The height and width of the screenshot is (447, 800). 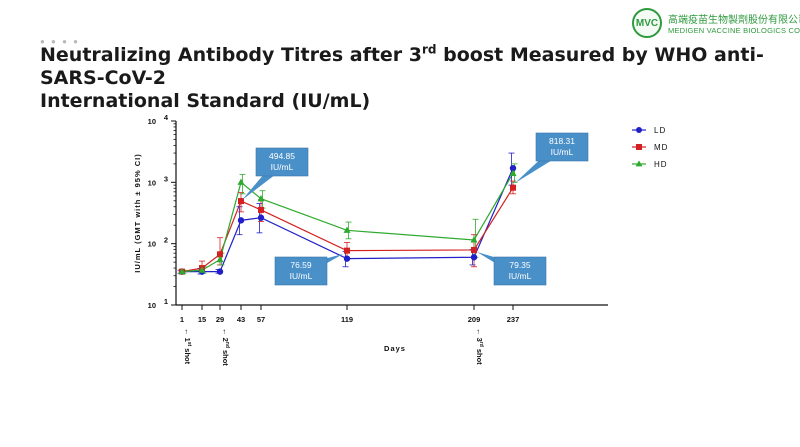 I want to click on legend-marker-md, so click(x=639, y=147).